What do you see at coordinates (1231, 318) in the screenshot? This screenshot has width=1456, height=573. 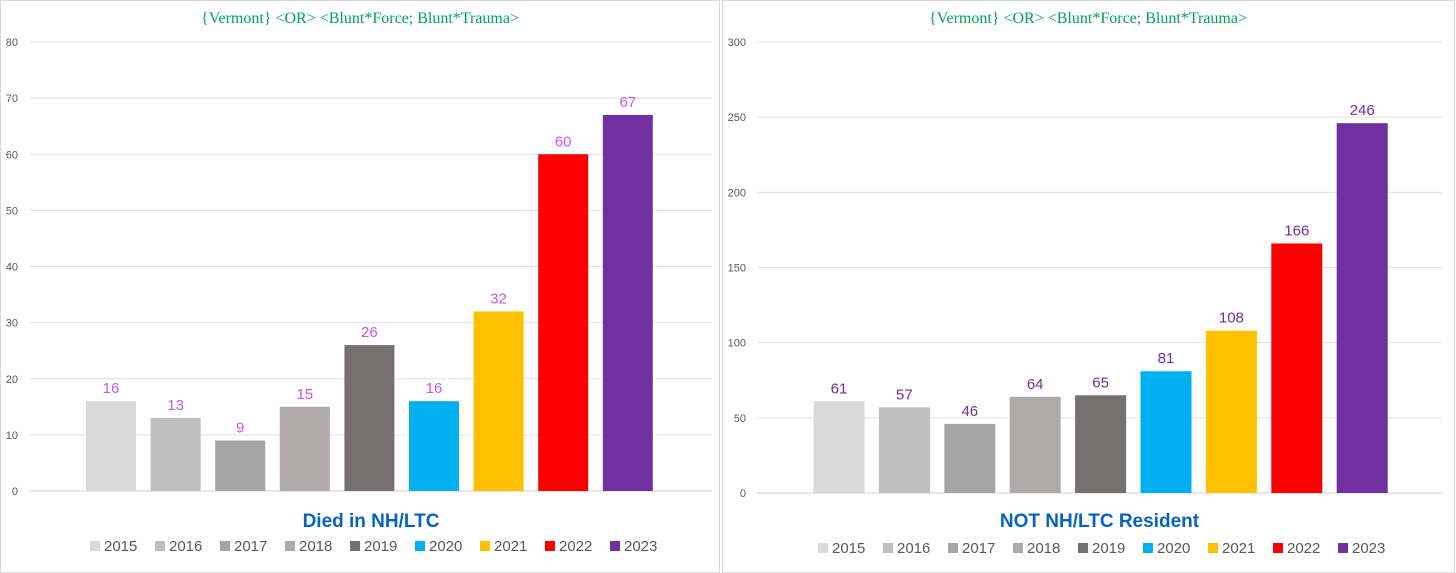 I see `data-label-2021: 108` at bounding box center [1231, 318].